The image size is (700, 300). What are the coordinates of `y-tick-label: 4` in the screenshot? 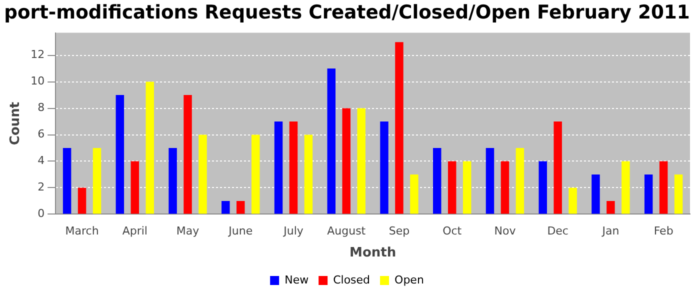 It's located at (41, 161).